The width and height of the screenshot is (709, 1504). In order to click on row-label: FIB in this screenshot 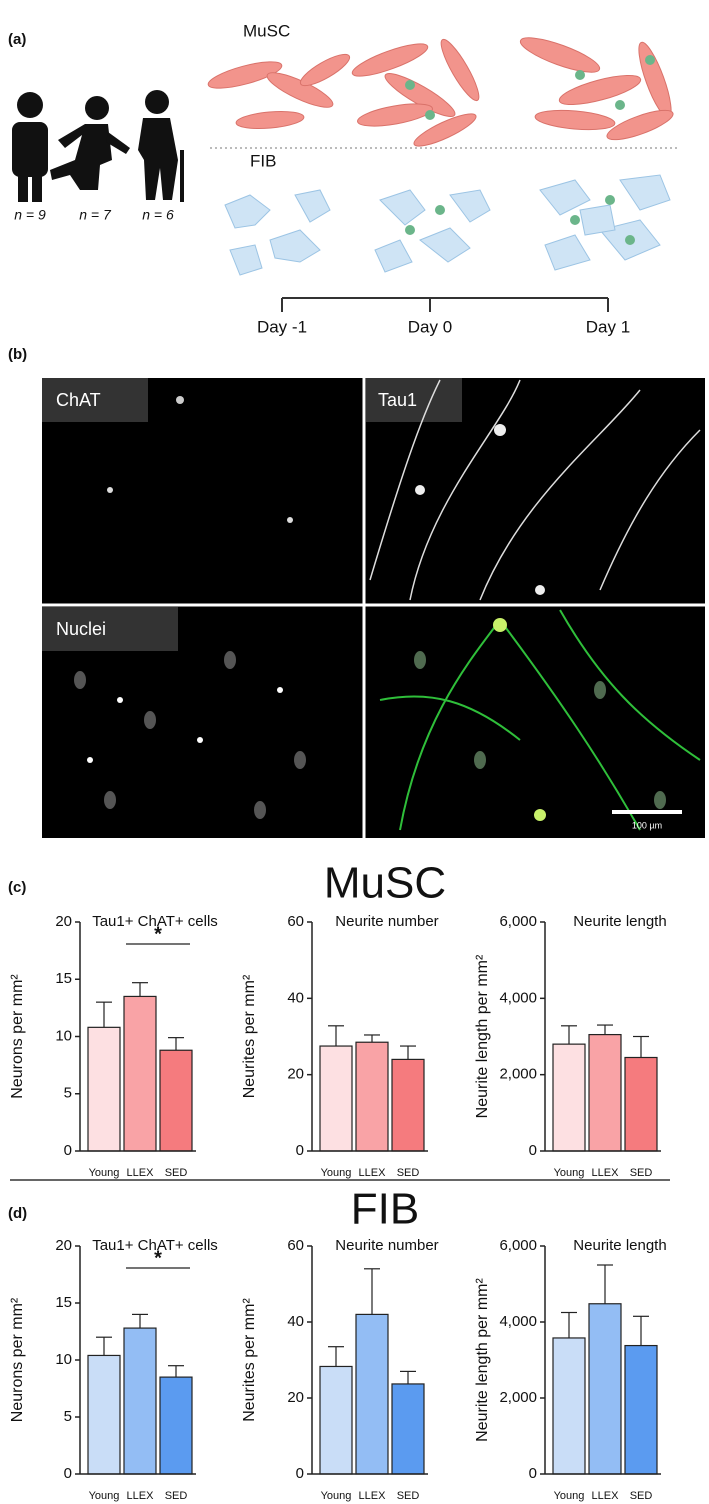, I will do `click(263, 160)`.